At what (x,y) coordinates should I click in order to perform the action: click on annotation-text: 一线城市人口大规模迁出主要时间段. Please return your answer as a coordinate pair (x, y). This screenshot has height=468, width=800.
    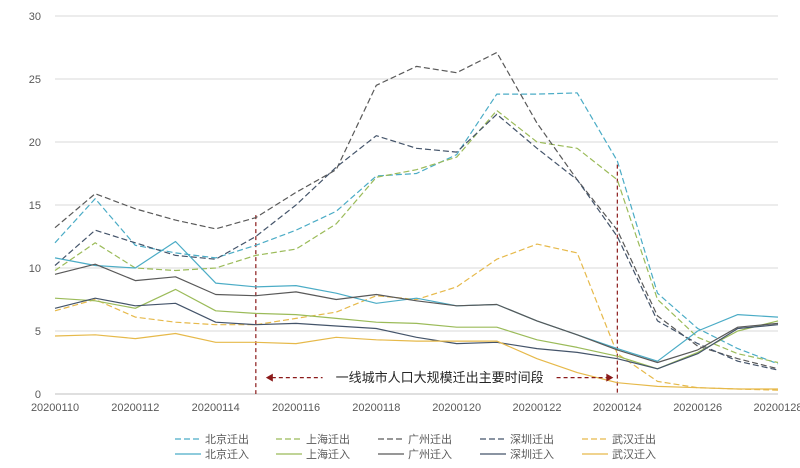
    Looking at the image, I should click on (440, 378).